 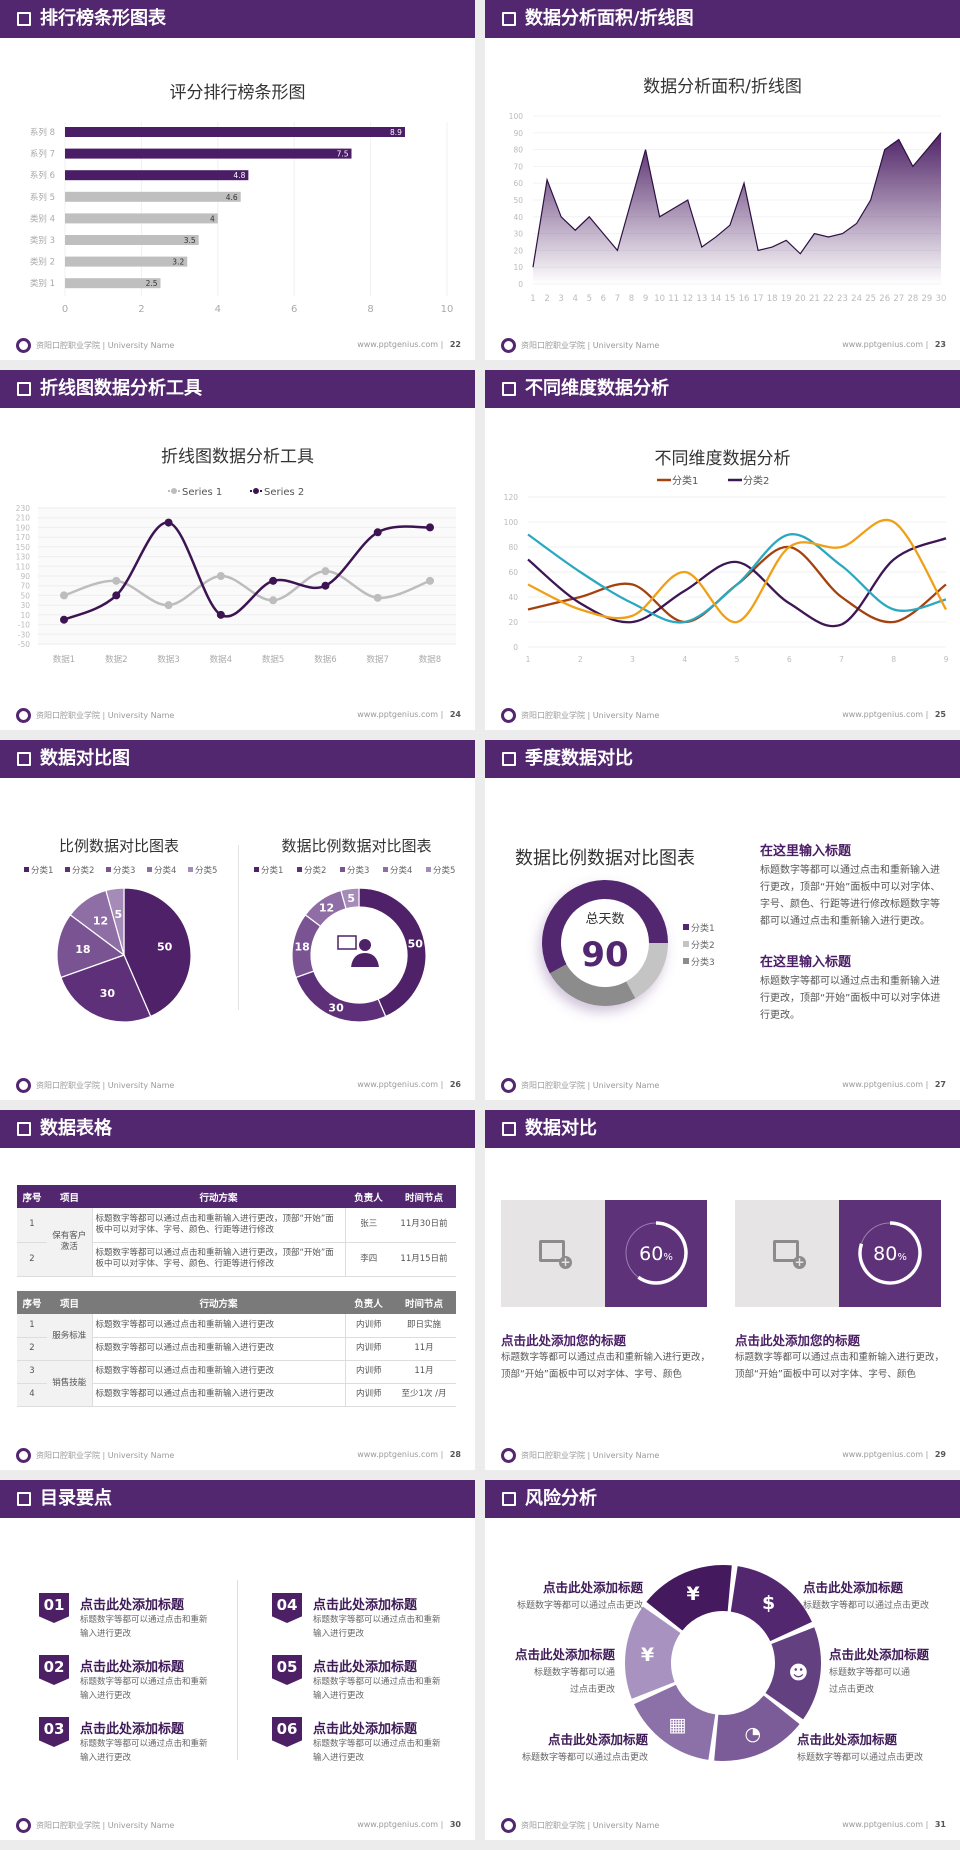 I want to click on y-tick-label: 150, so click(x=23, y=547).